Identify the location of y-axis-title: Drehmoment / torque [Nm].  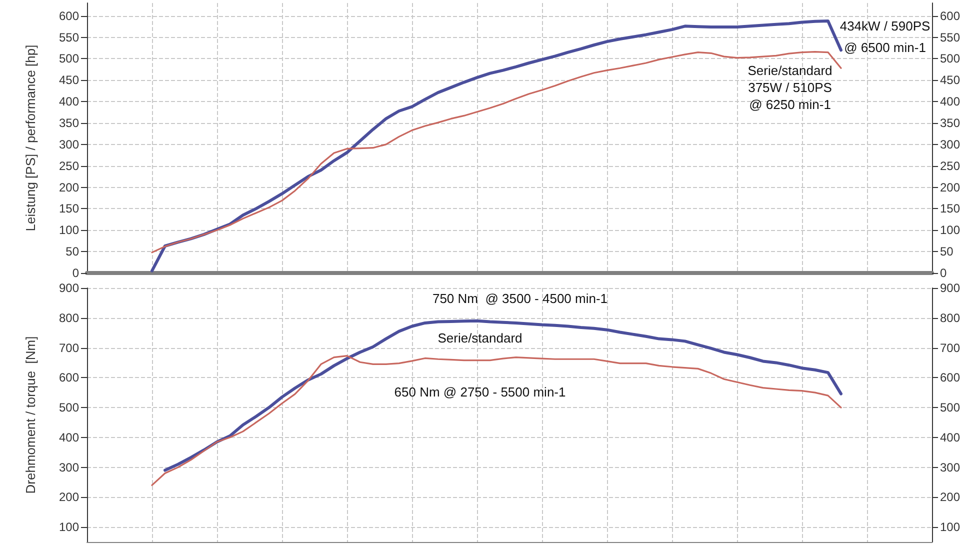
(30, 415).